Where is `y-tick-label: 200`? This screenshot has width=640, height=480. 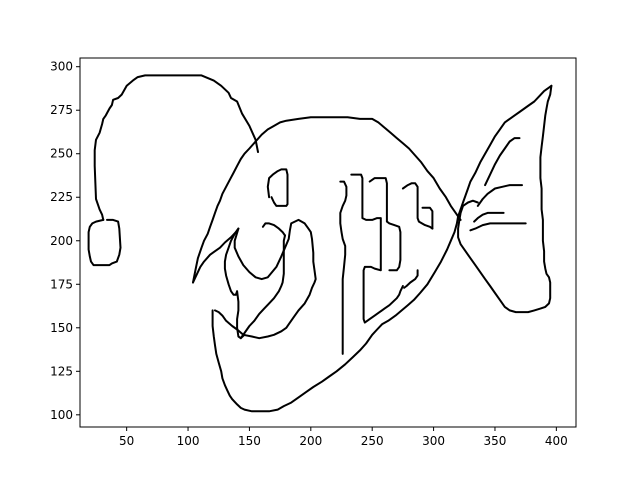 y-tick-label: 200 is located at coordinates (61, 241).